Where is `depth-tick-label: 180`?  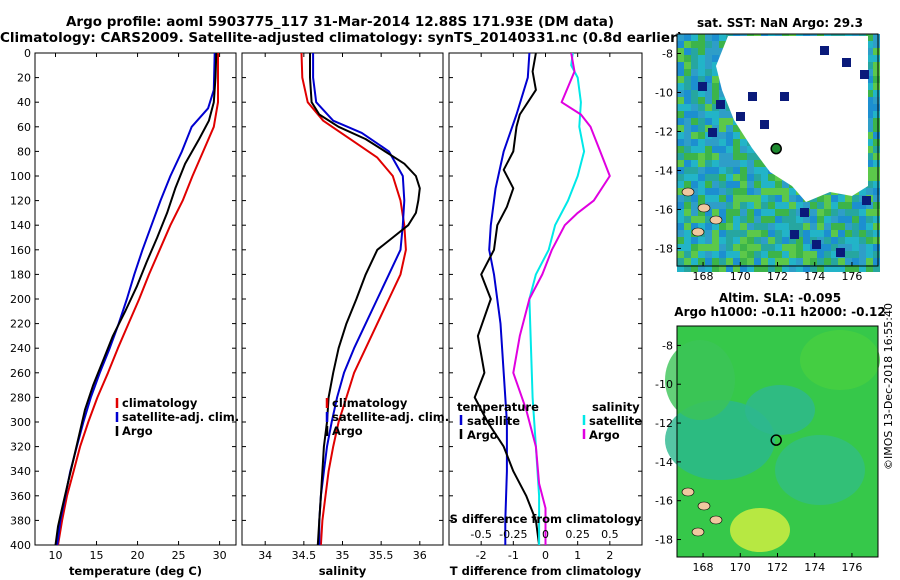 depth-tick-label: 180 is located at coordinates (20, 274).